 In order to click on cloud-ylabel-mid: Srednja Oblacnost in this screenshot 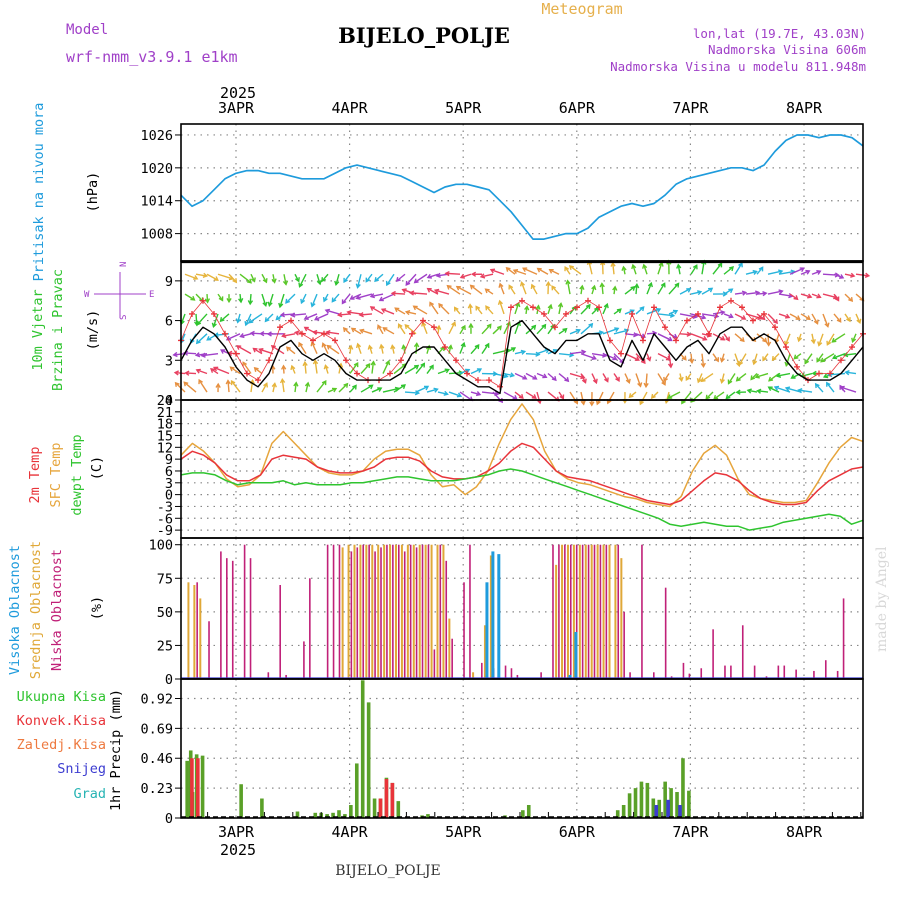, I will do `click(36, 610)`.